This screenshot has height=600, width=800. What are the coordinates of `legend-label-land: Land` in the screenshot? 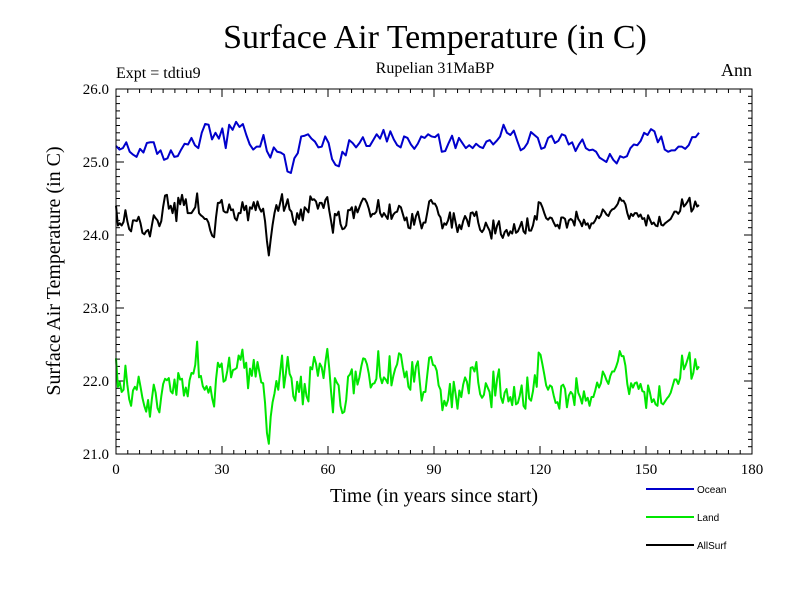 It's located at (708, 518).